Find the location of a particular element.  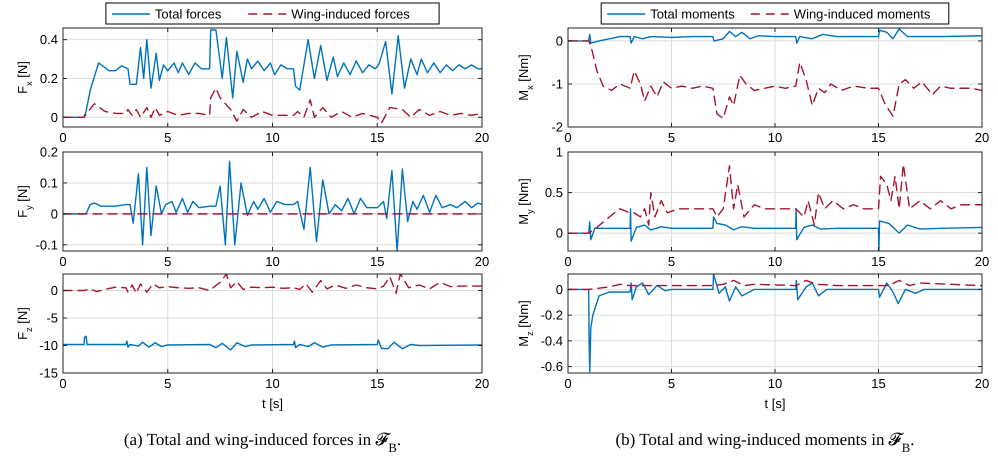

y-tick-label: 1 is located at coordinates (559, 152).